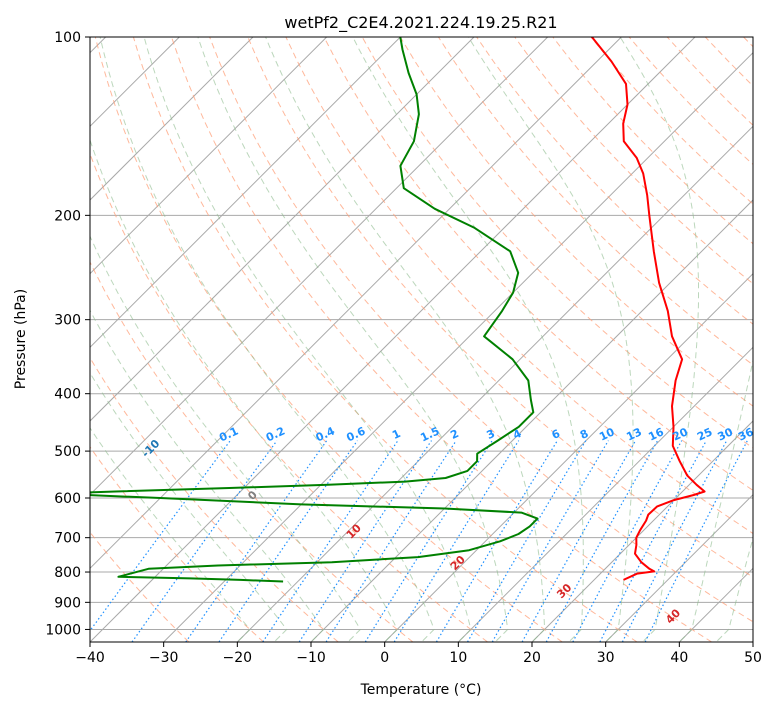 This screenshot has height=708, width=775. What do you see at coordinates (67, 395) in the screenshot?
I see `y-tick-label: 400` at bounding box center [67, 395].